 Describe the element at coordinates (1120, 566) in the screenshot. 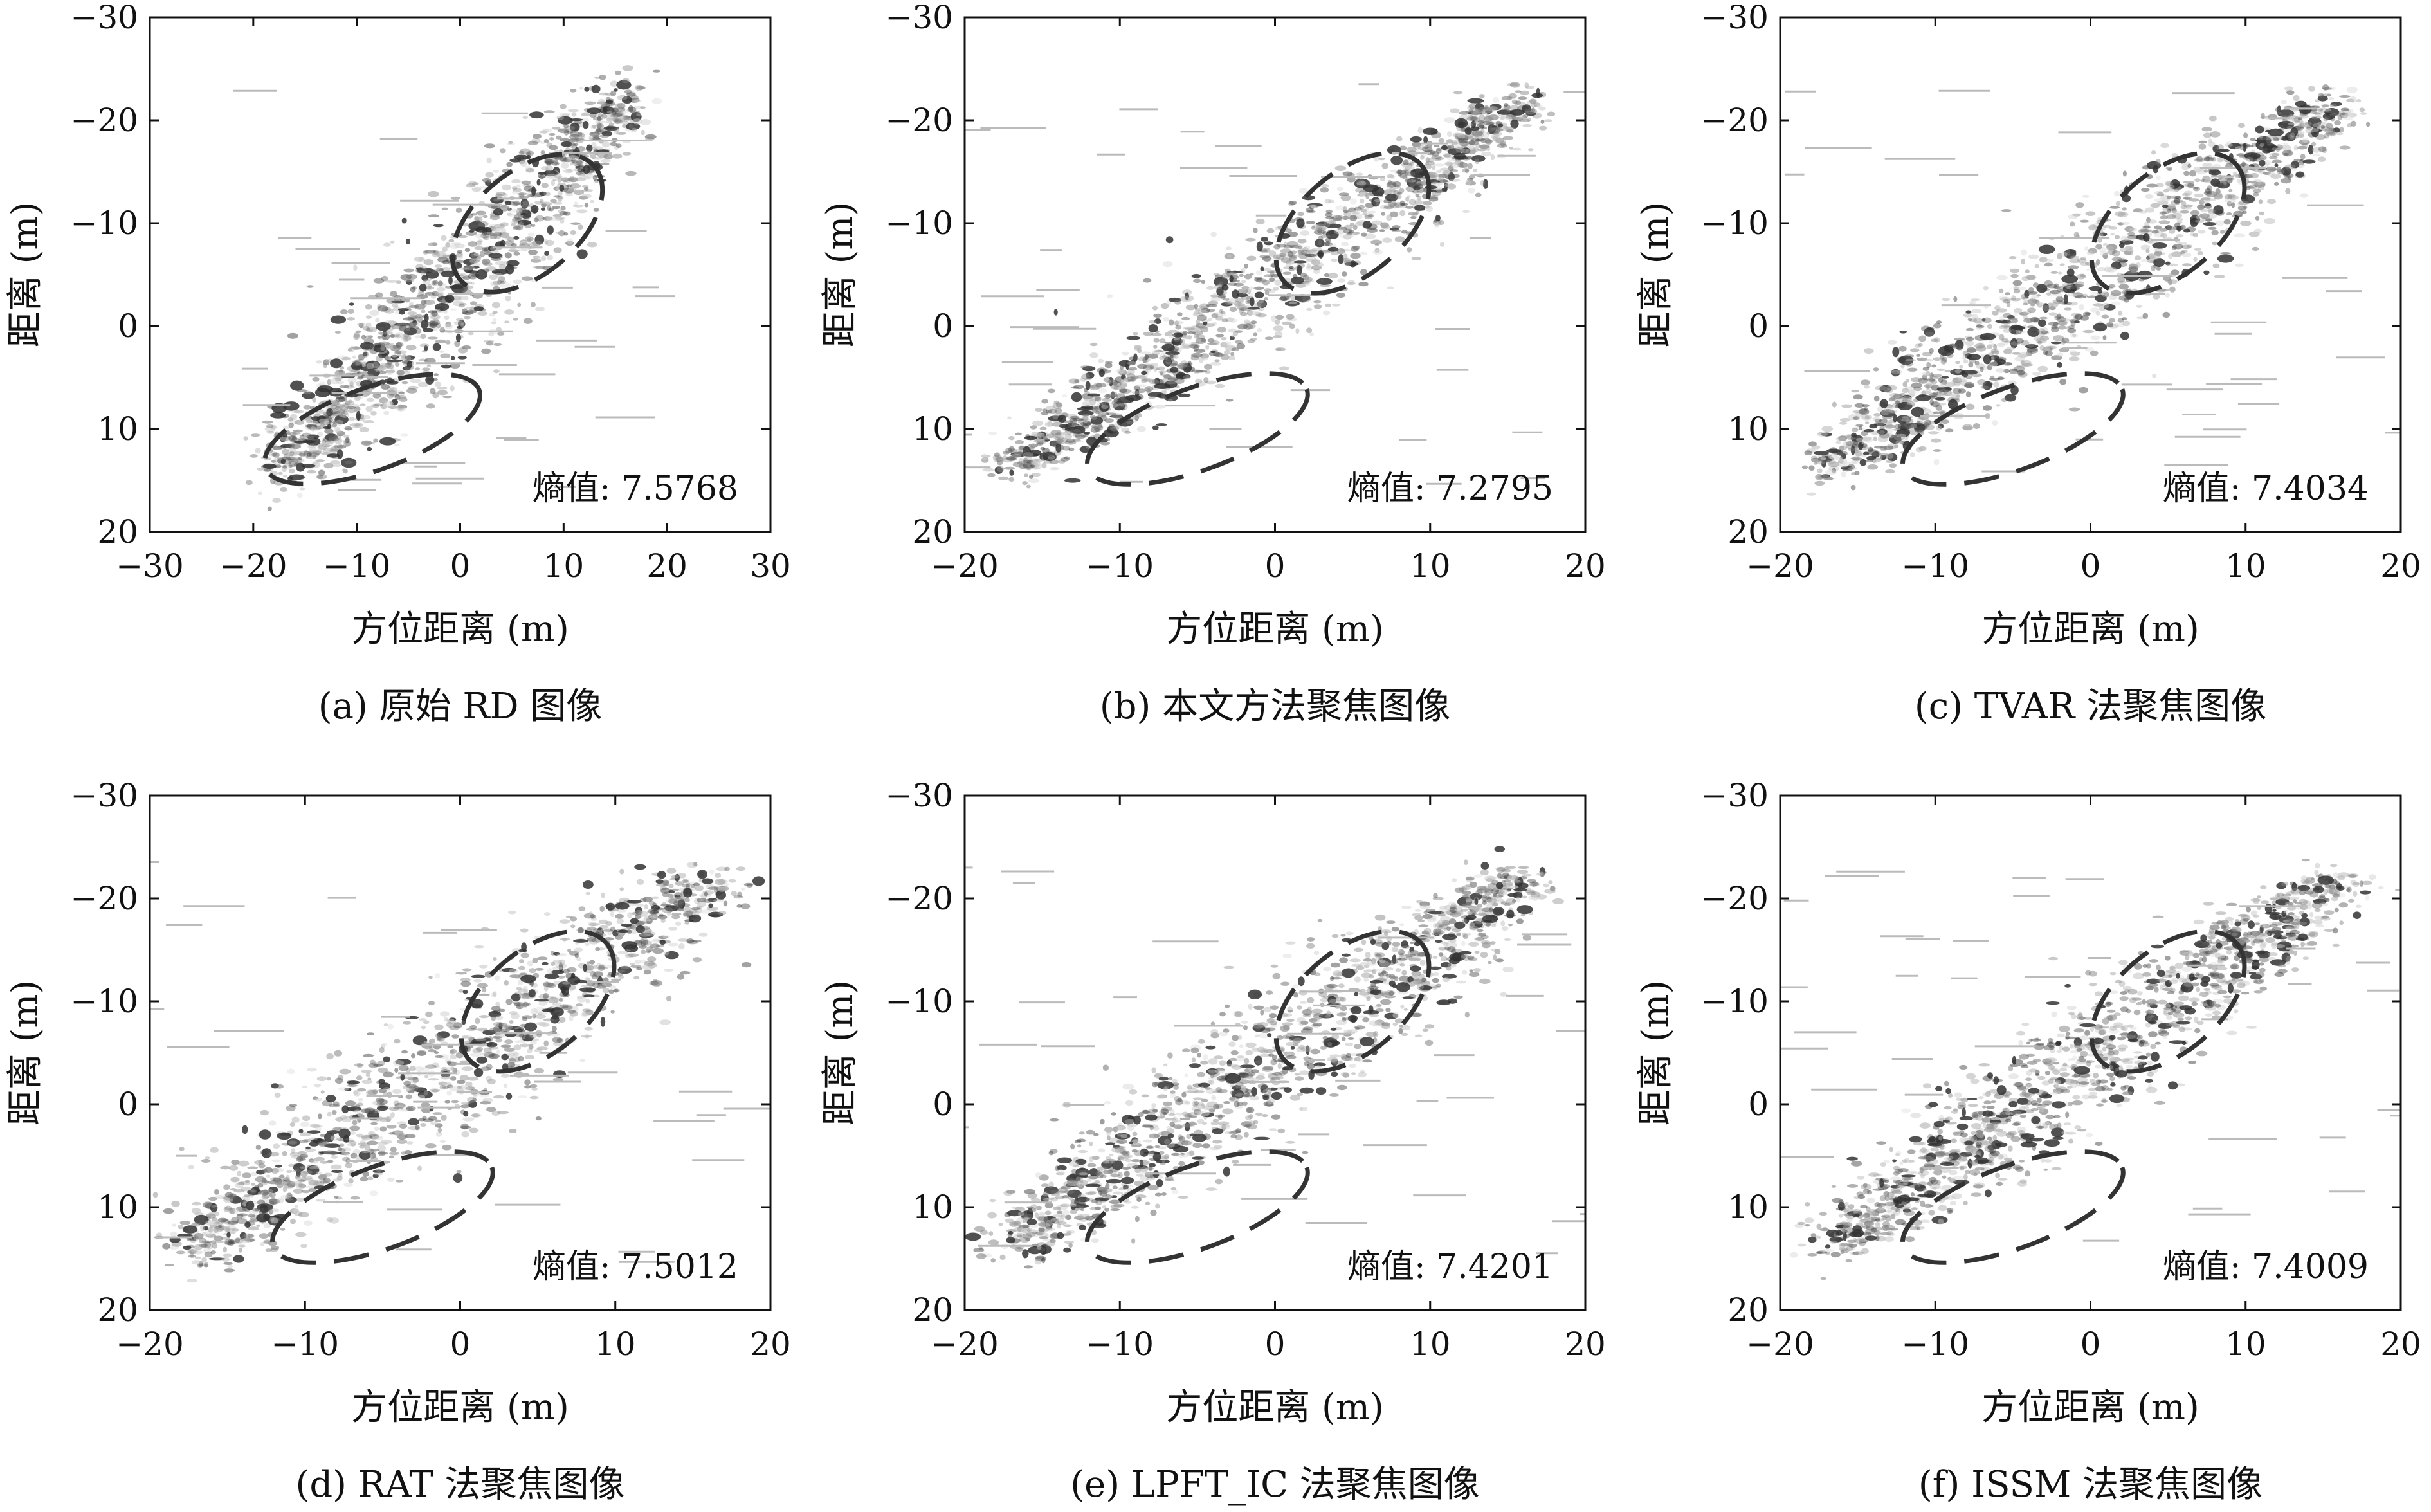

I see `x-tick-label: −10` at that location.